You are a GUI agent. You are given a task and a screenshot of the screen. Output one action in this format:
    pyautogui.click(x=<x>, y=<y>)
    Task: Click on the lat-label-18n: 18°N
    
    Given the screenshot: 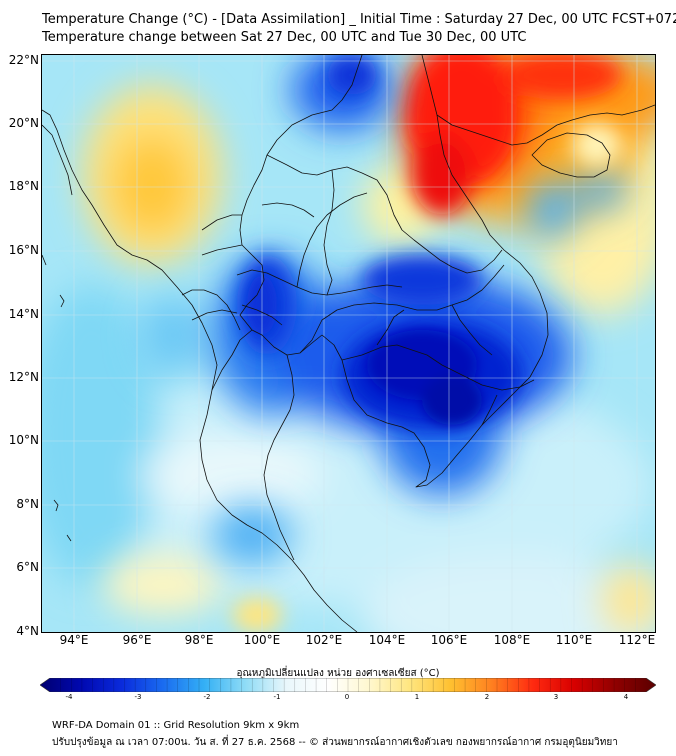 What is the action you would take?
    pyautogui.click(x=23, y=186)
    